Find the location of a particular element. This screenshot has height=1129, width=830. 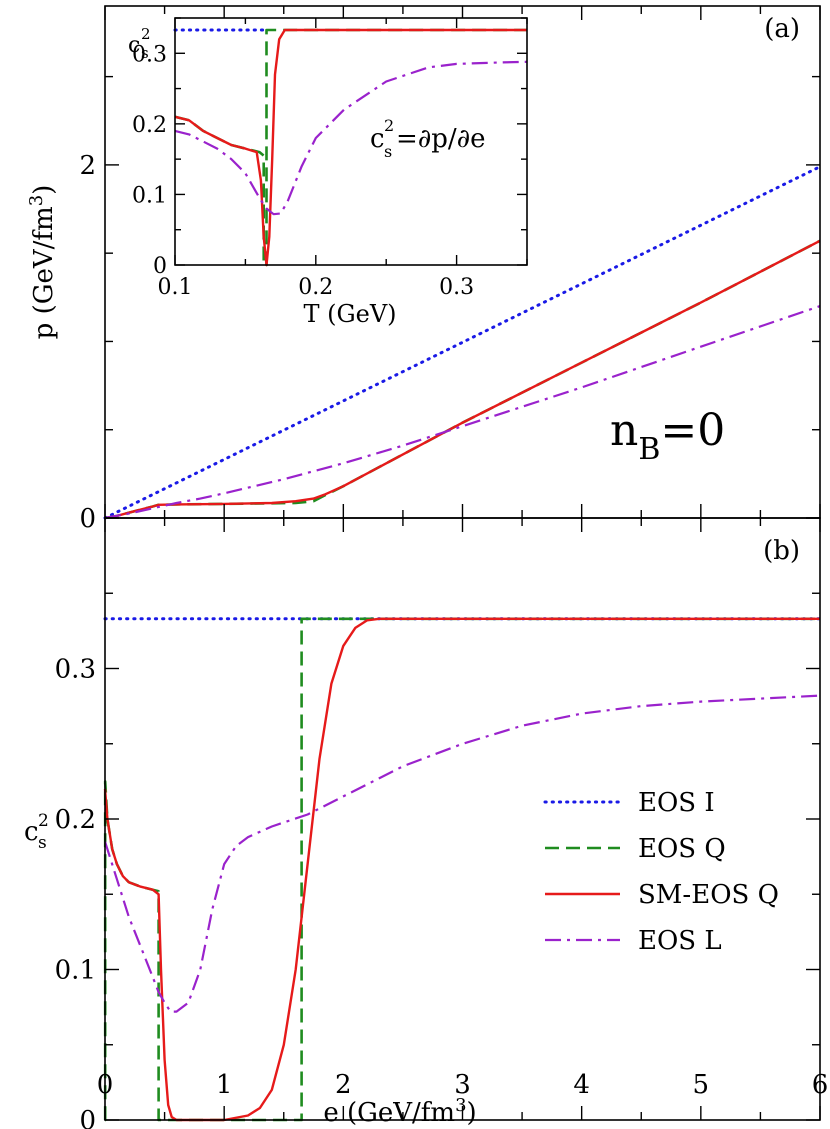

svg-text: =∂p/∂e is located at coordinates (440, 139).